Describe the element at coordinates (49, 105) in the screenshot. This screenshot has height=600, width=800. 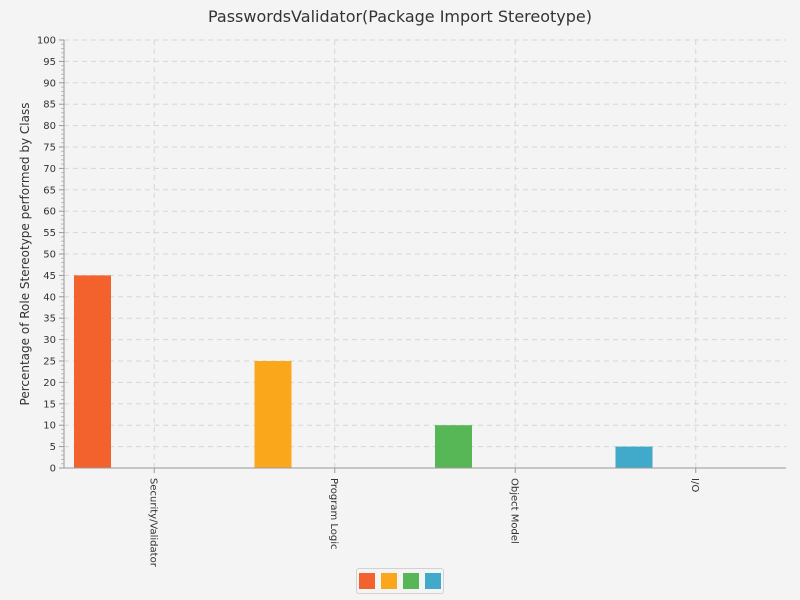
I see `y-tick-label: 85` at that location.